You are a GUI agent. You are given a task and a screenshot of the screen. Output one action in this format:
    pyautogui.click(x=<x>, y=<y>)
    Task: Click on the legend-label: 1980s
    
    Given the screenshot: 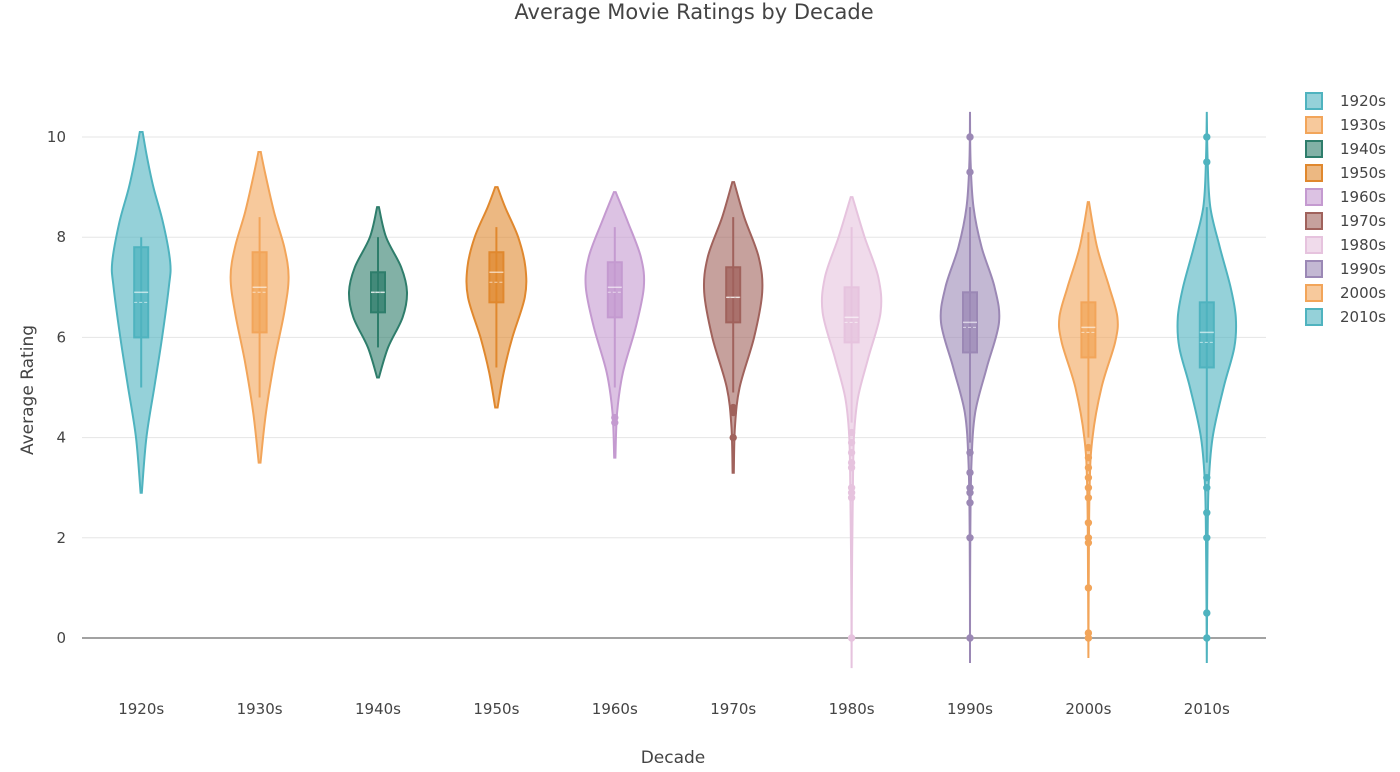 What is the action you would take?
    pyautogui.click(x=1363, y=245)
    